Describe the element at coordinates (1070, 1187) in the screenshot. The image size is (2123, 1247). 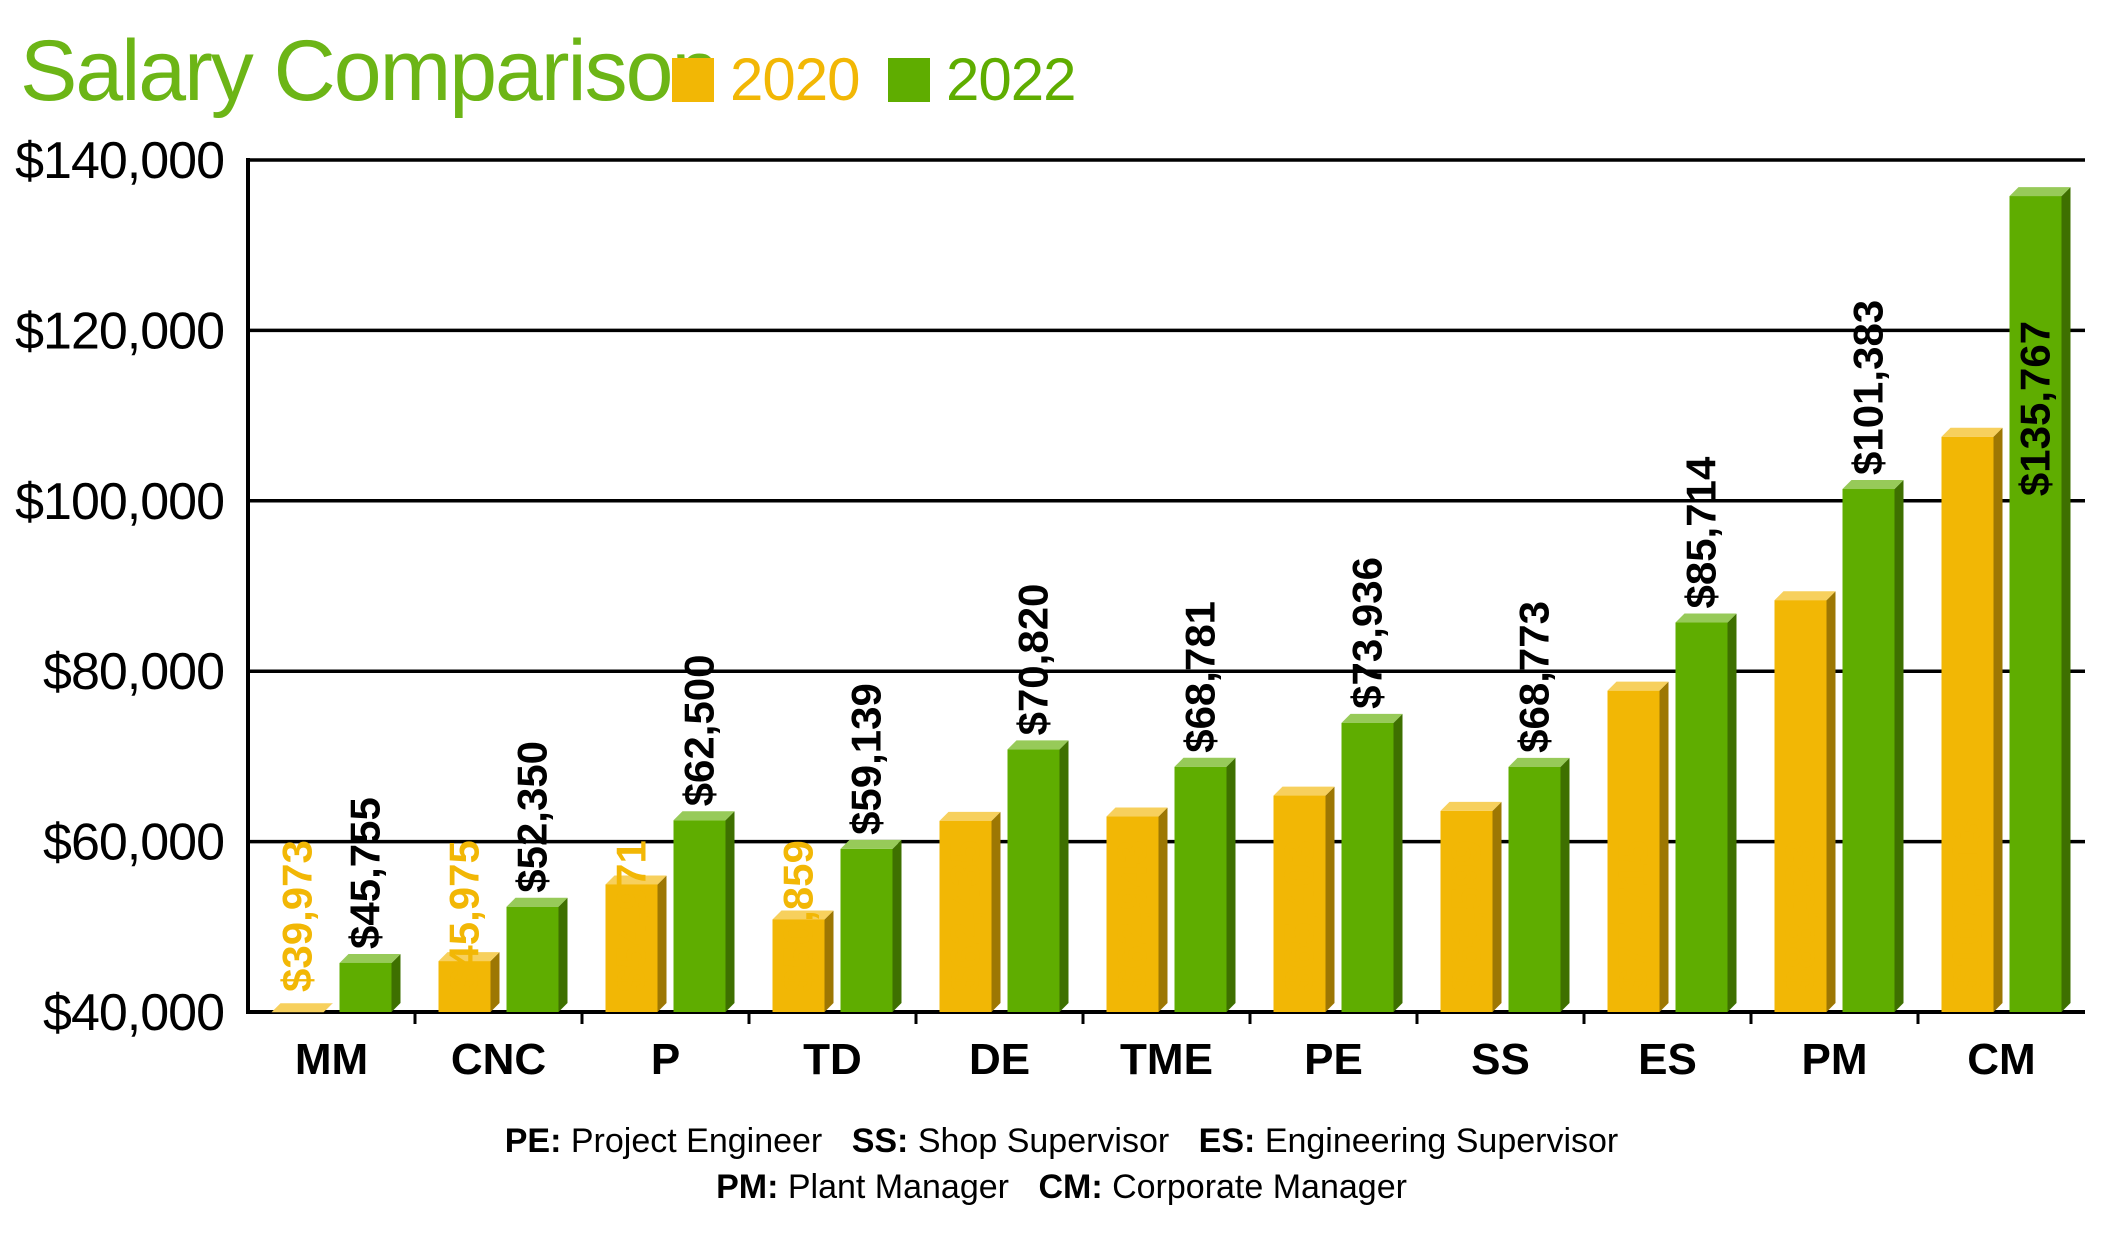
I see `footnote-abbr: CM:` at that location.